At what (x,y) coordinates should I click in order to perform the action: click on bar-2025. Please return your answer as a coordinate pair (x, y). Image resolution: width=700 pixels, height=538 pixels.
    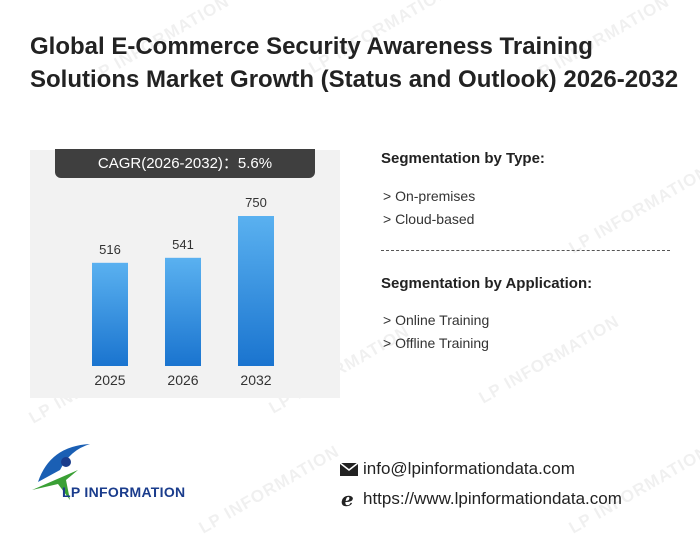
    Looking at the image, I should click on (110, 314).